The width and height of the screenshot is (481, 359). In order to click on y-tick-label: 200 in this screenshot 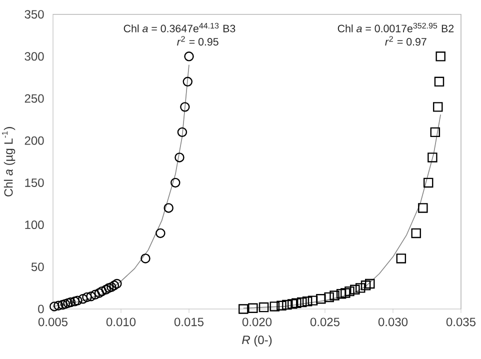, I will do `click(34, 140)`.